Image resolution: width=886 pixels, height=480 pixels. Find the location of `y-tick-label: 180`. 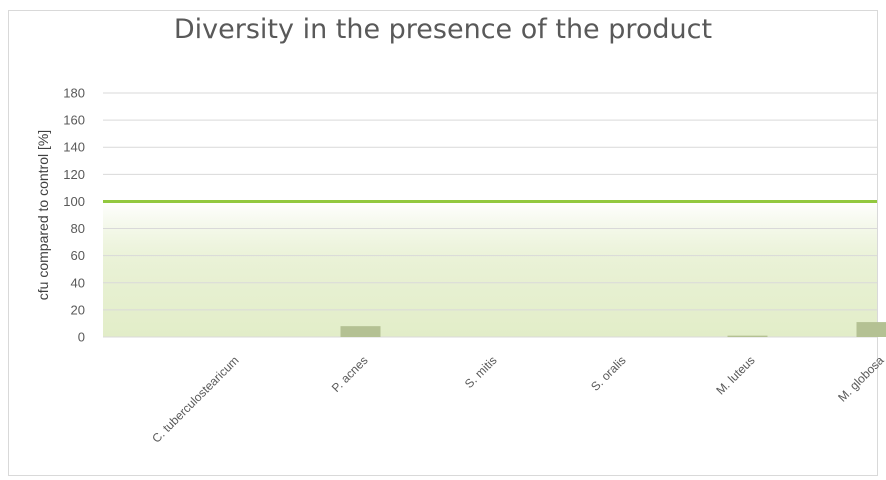

y-tick-label: 180 is located at coordinates (74, 93).